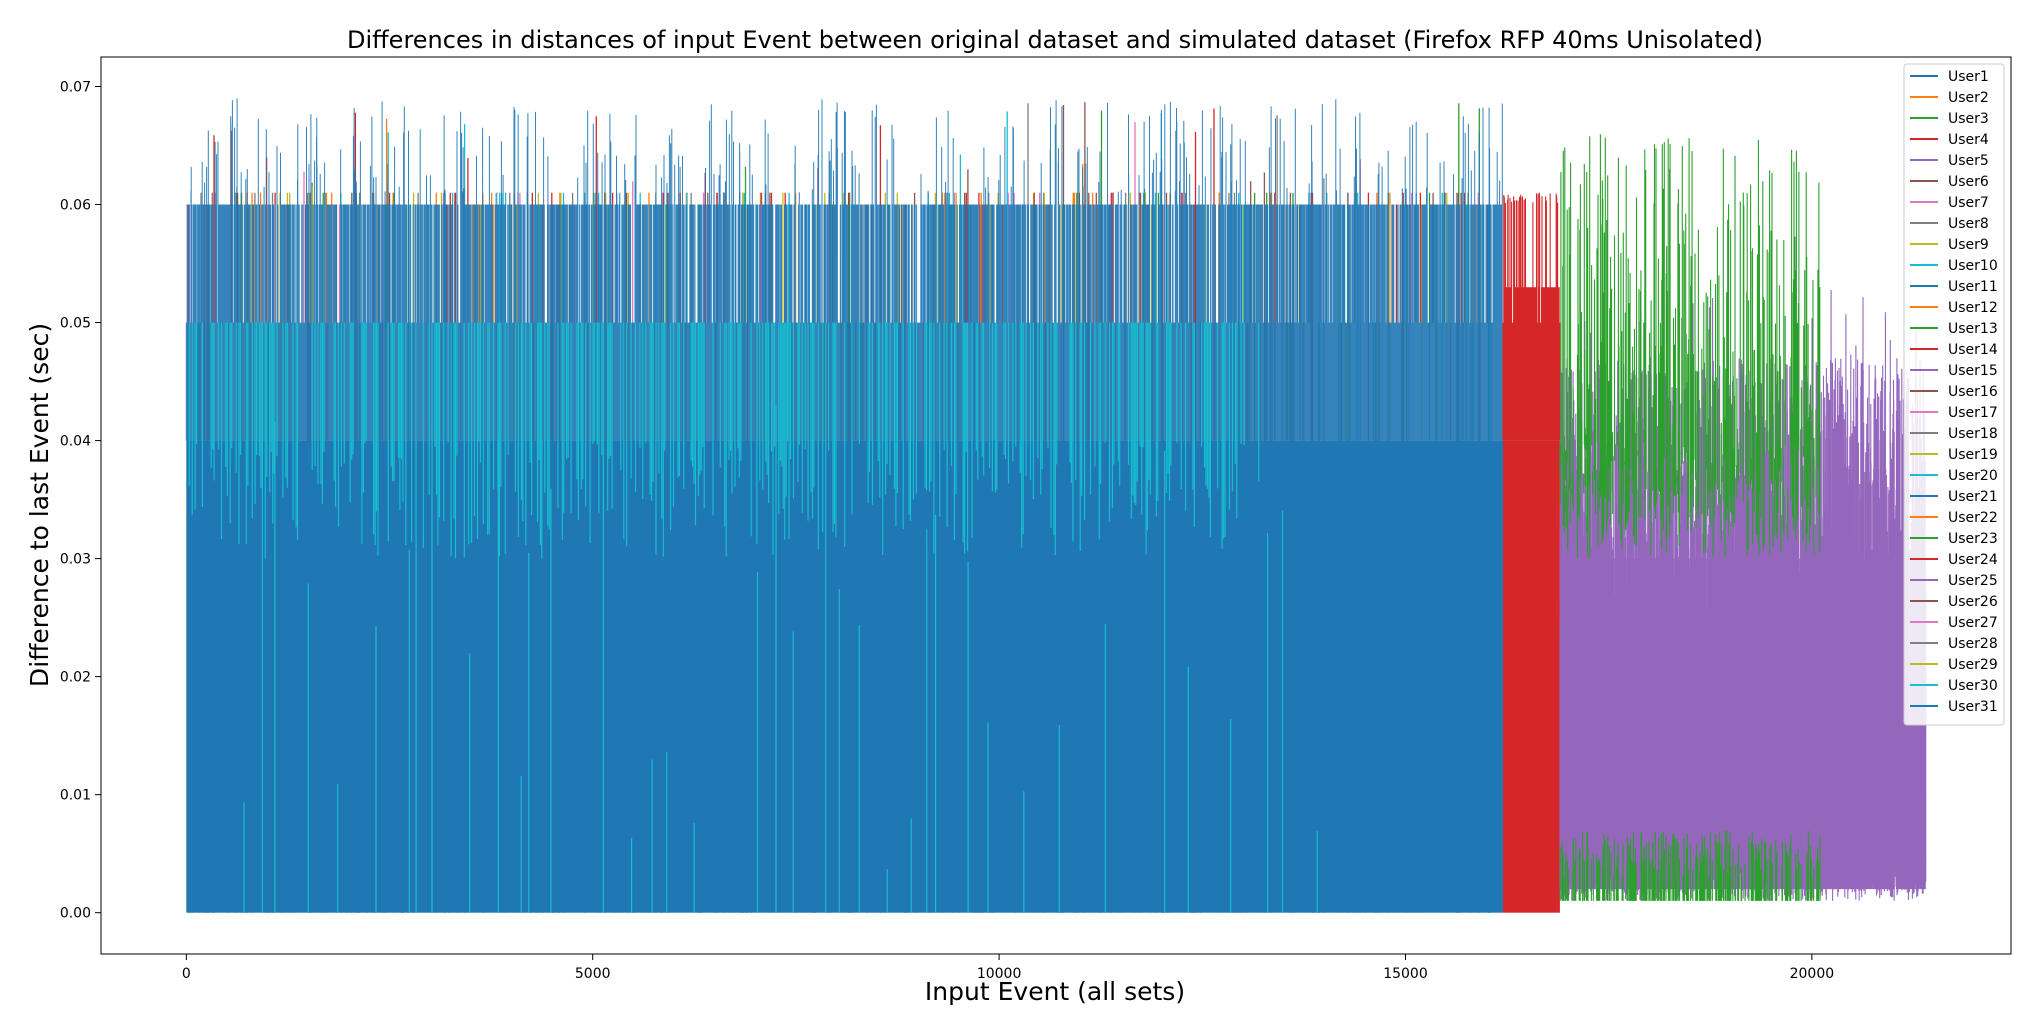 This screenshot has height=1030, width=2030. Describe the element at coordinates (1973, 308) in the screenshot. I see `legend-label: User12` at that location.